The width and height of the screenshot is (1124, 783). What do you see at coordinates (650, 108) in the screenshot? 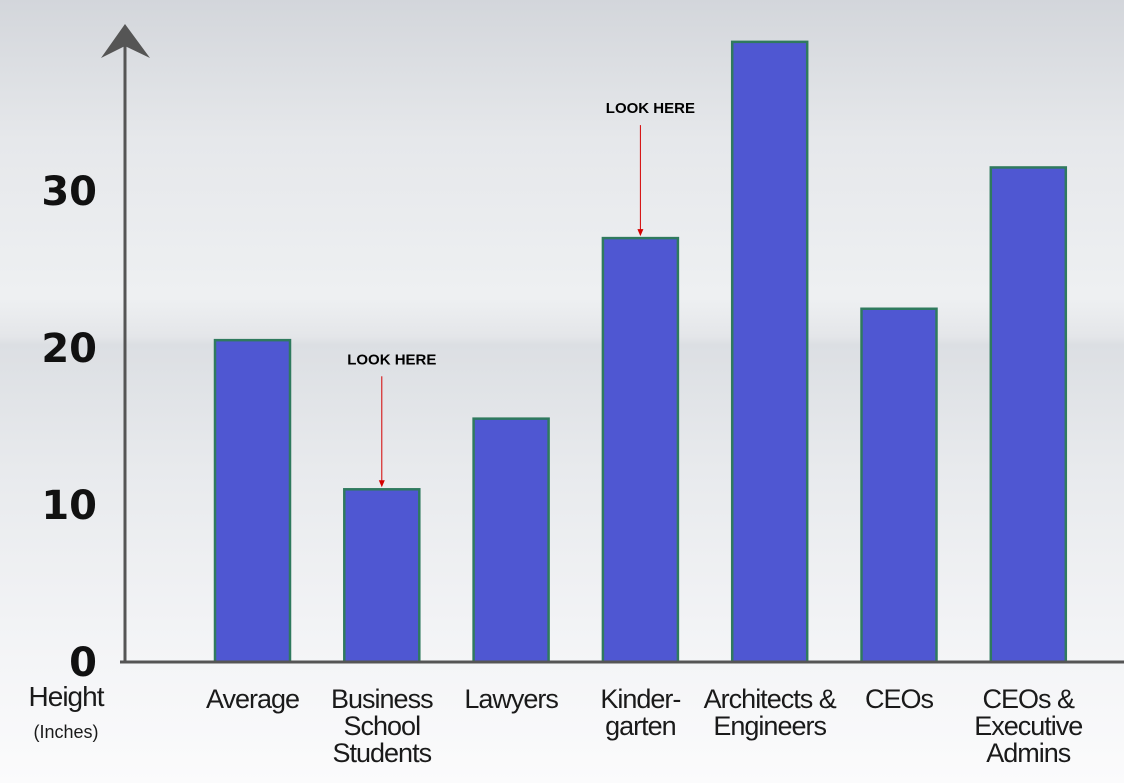
I see `annotation-label-1: LOOK HERE` at bounding box center [650, 108].